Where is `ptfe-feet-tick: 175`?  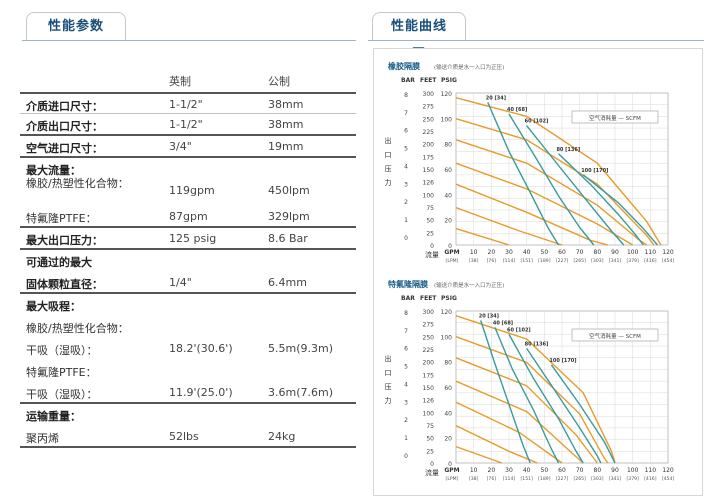
ptfe-feet-tick: 175 is located at coordinates (429, 375).